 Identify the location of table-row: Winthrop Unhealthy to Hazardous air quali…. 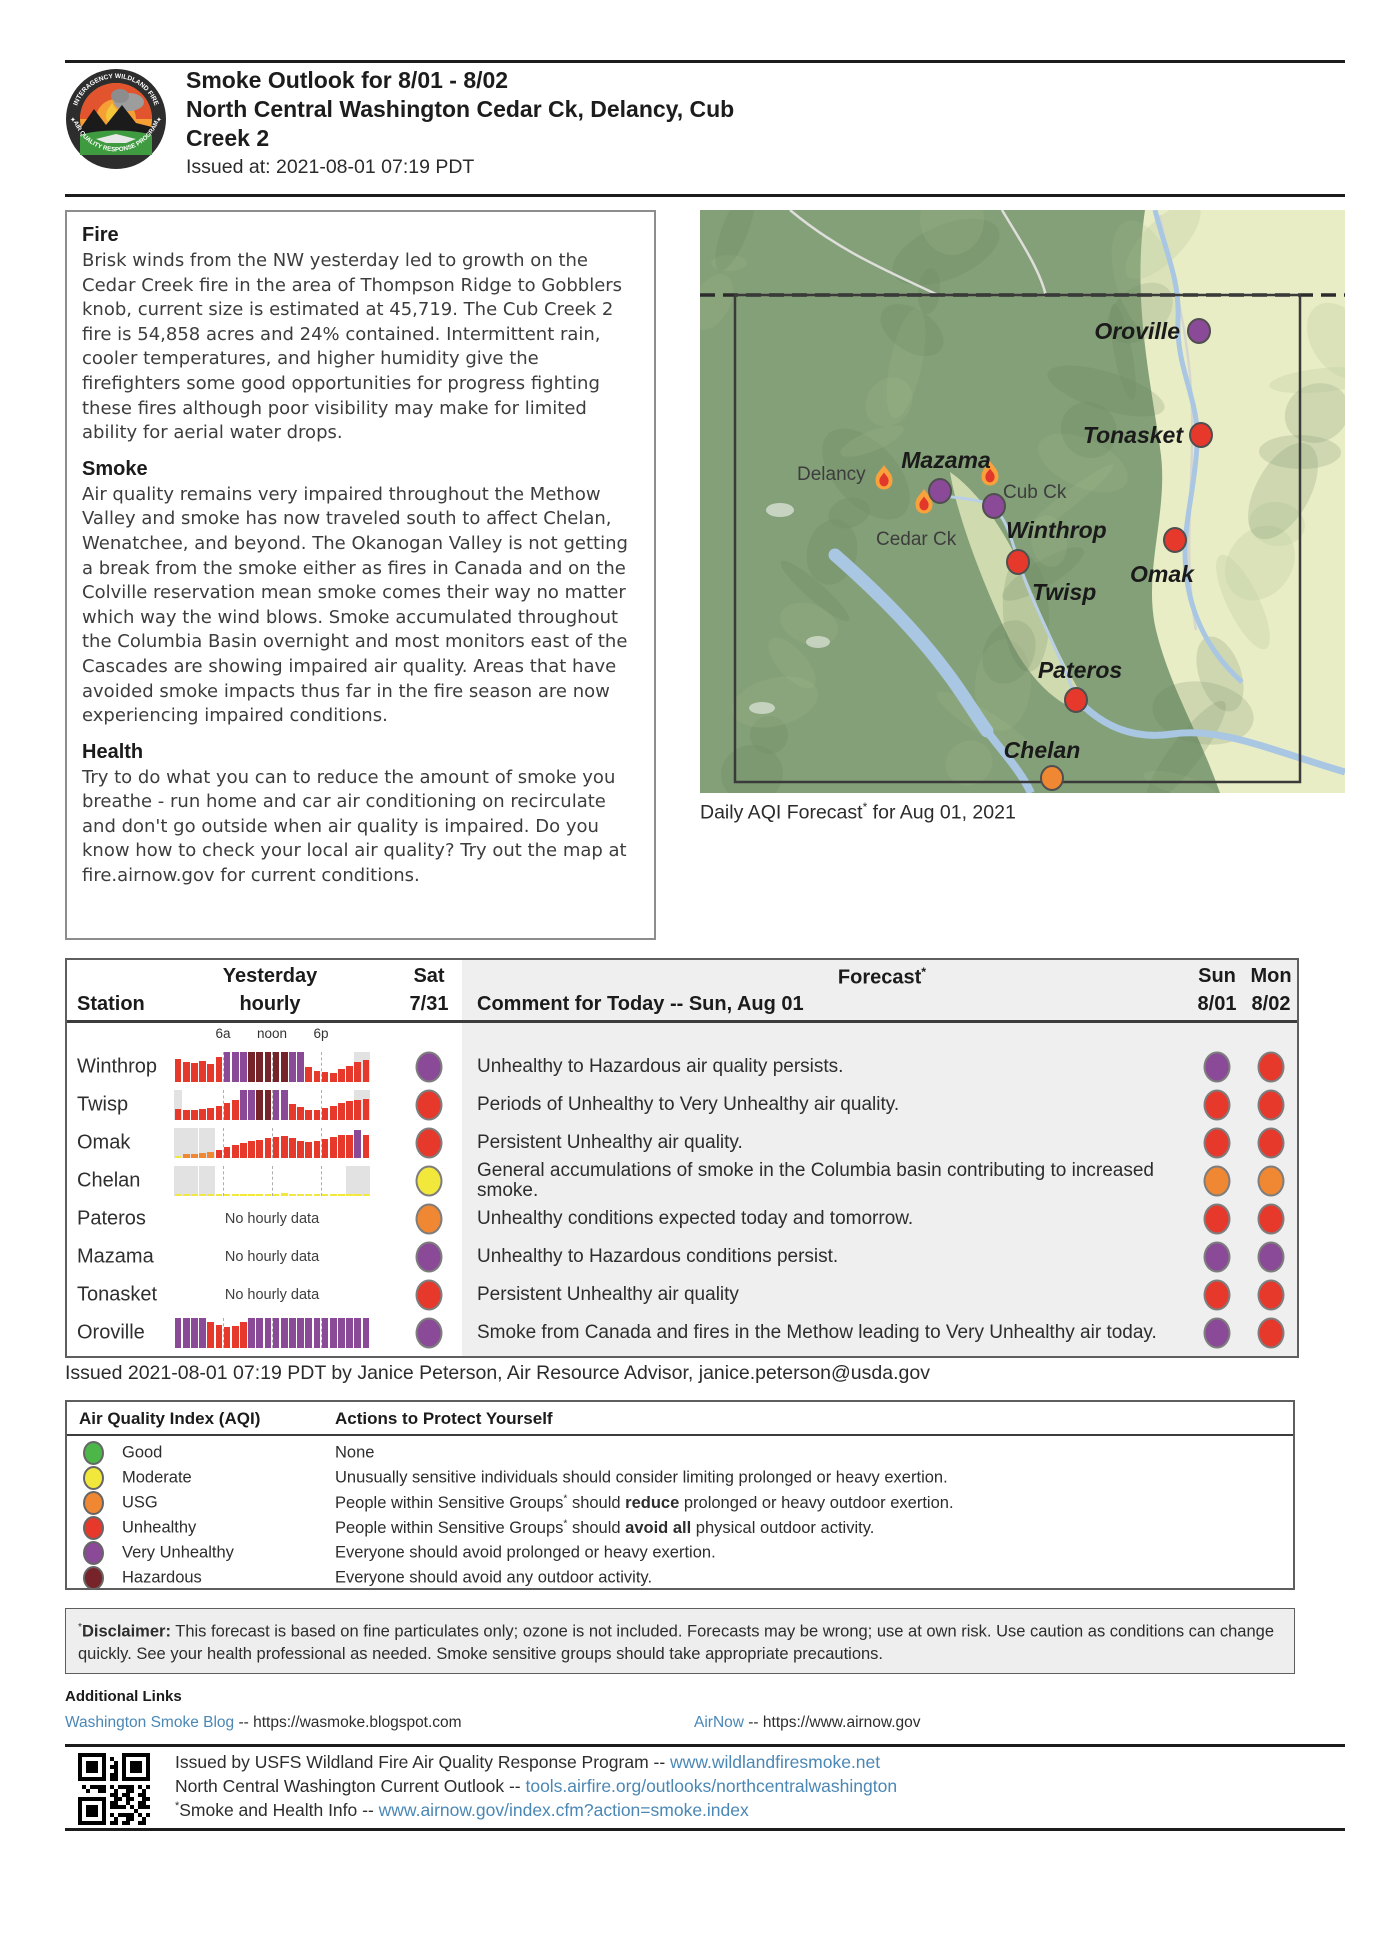
(682, 1067).